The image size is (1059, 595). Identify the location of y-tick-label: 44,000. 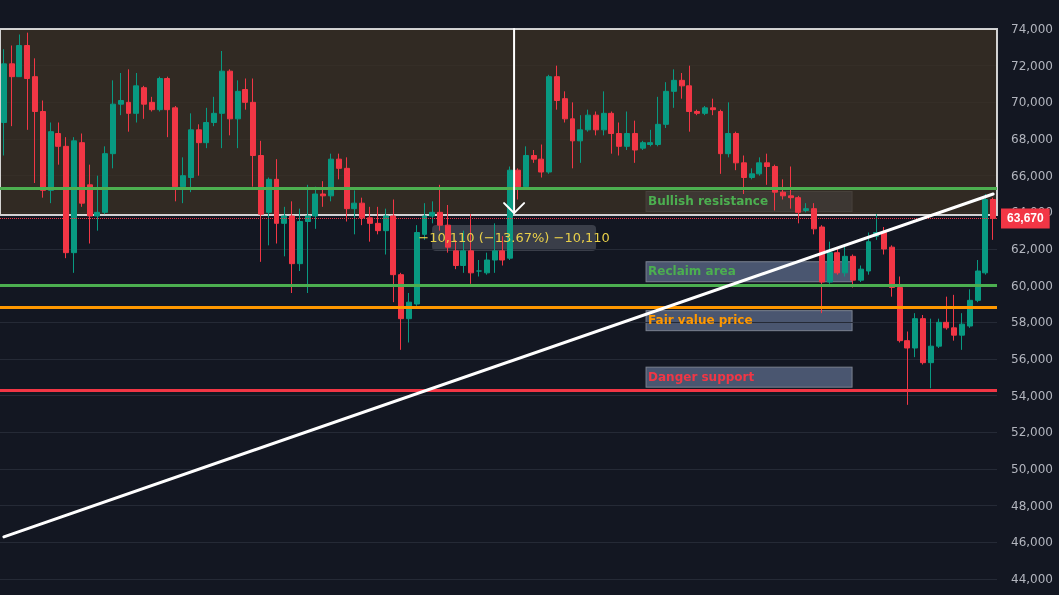
(1032, 579).